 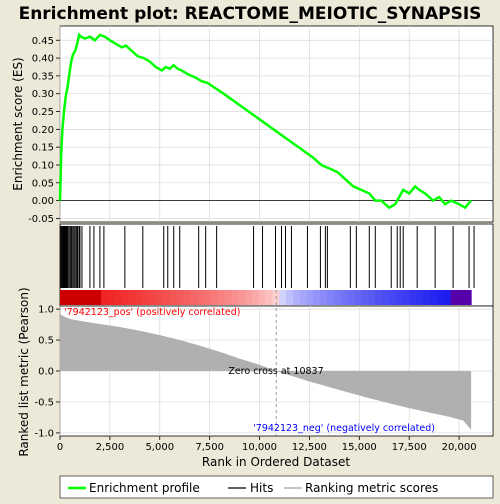 I want to click on ranking-y-ticks: -1.0 -0.5 0.0 0.5 1.0, so click(x=47, y=372).